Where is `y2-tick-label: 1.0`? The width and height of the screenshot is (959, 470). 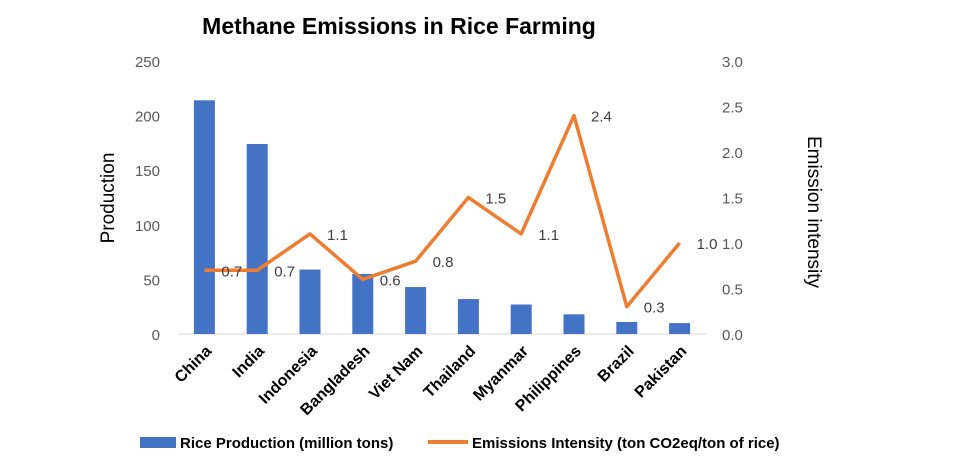
y2-tick-label: 1.0 is located at coordinates (732, 244).